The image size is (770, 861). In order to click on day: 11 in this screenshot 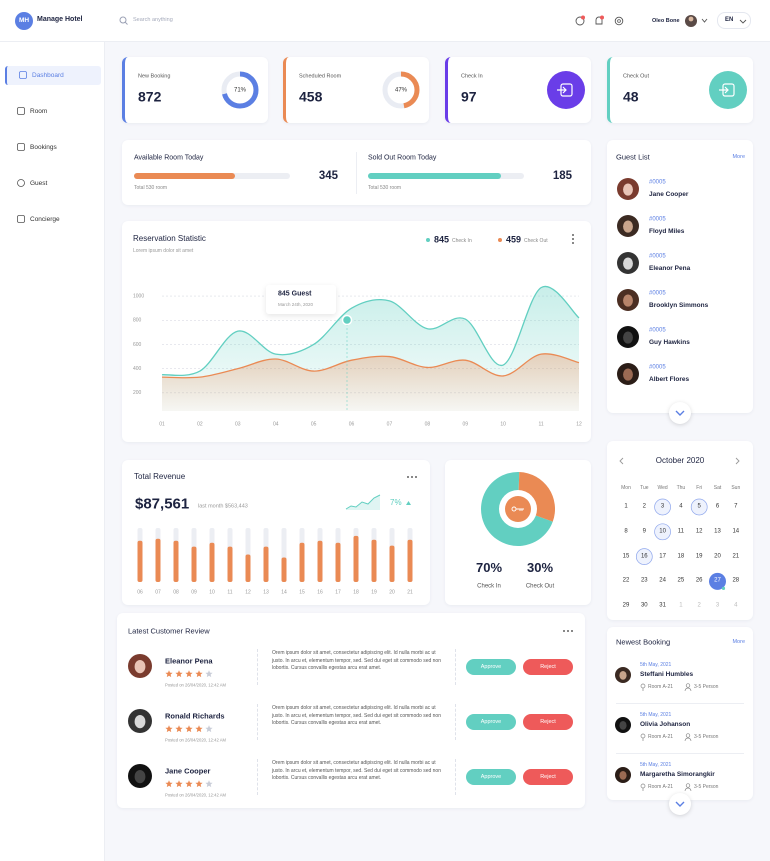, I will do `click(681, 531)`.